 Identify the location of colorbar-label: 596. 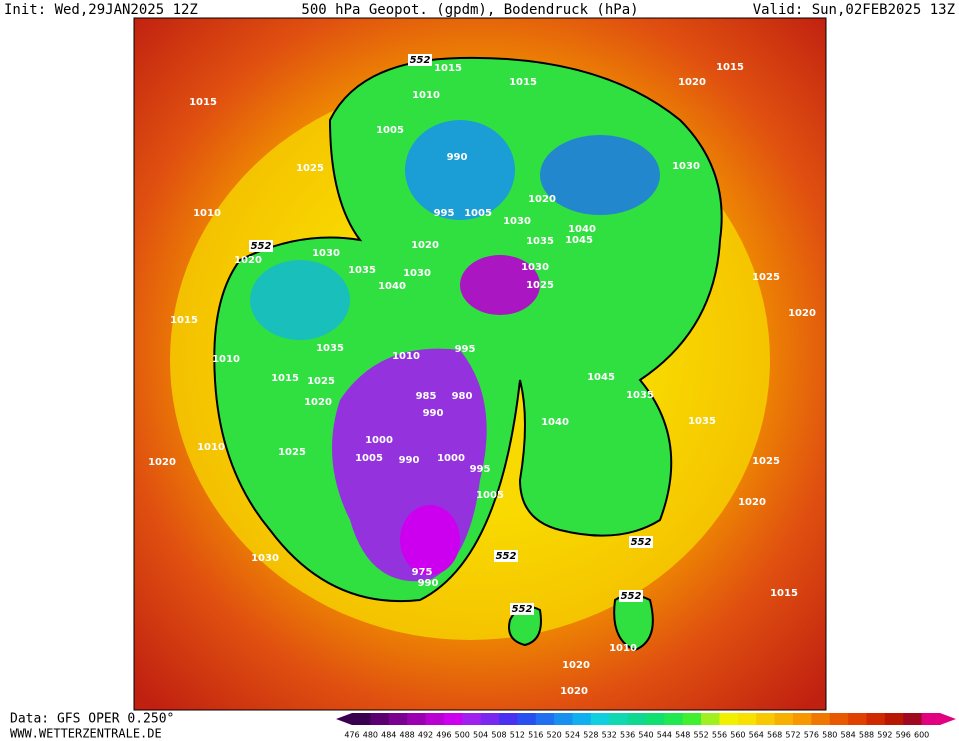
(903, 735).